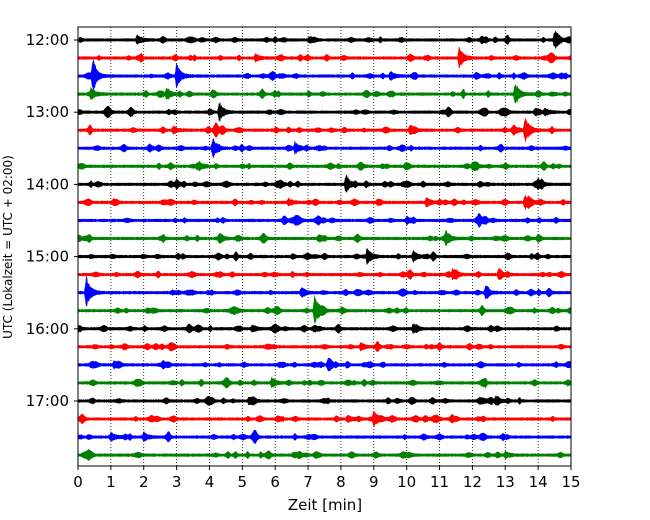 The width and height of the screenshot is (650, 520). What do you see at coordinates (47, 40) in the screenshot?
I see `y-tick-label: 12:00` at bounding box center [47, 40].